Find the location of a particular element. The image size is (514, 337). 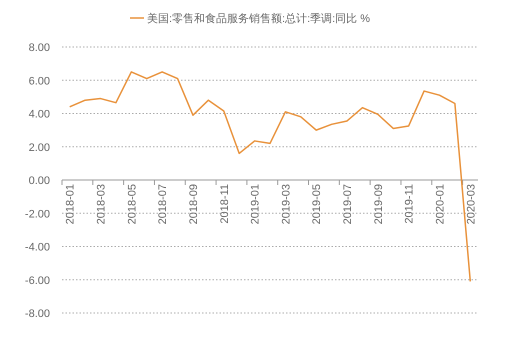

x-tick-label: 2019-09 is located at coordinates (378, 204).